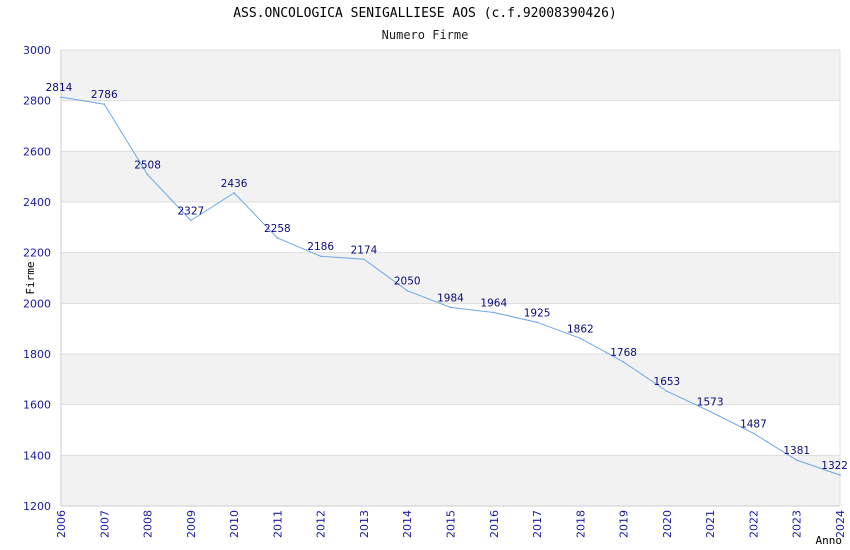  What do you see at coordinates (407, 282) in the screenshot?
I see `data-label: 2050` at bounding box center [407, 282].